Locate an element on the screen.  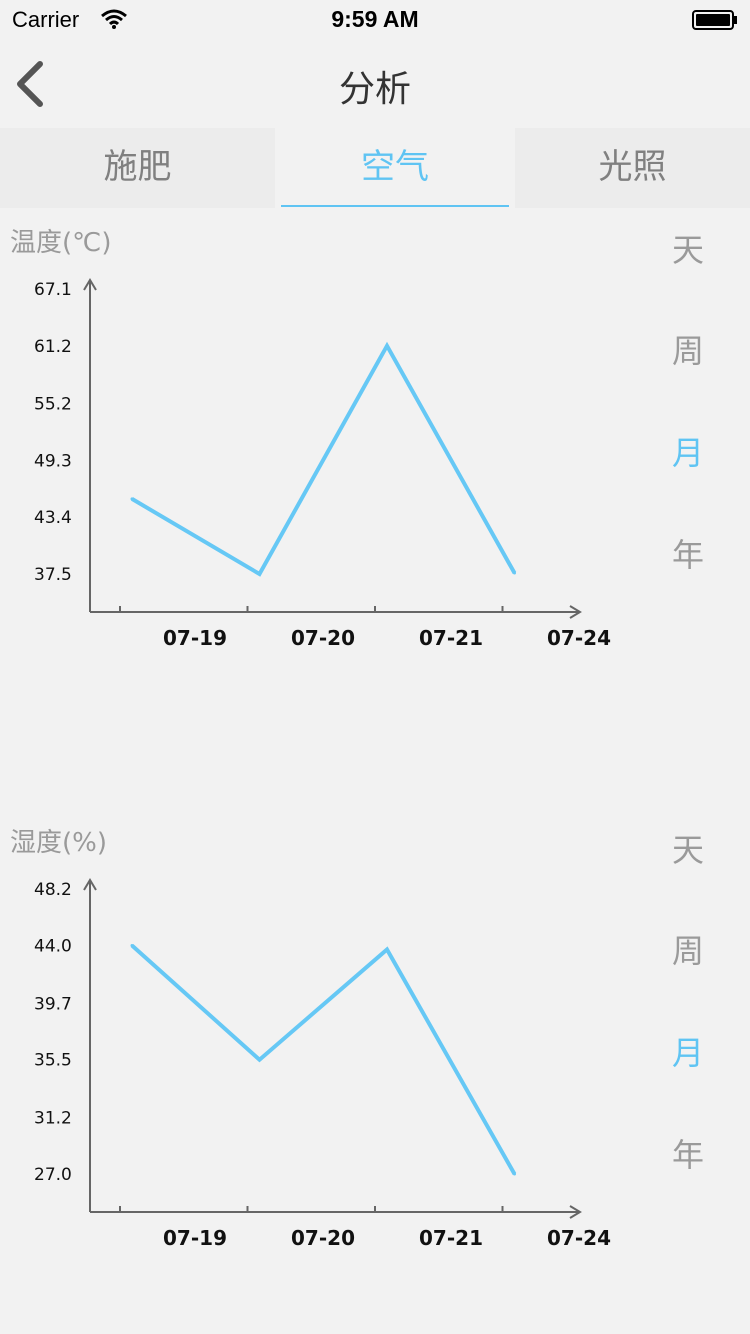
tab-bar: 施肥 空气 光照 is located at coordinates (375, 168).